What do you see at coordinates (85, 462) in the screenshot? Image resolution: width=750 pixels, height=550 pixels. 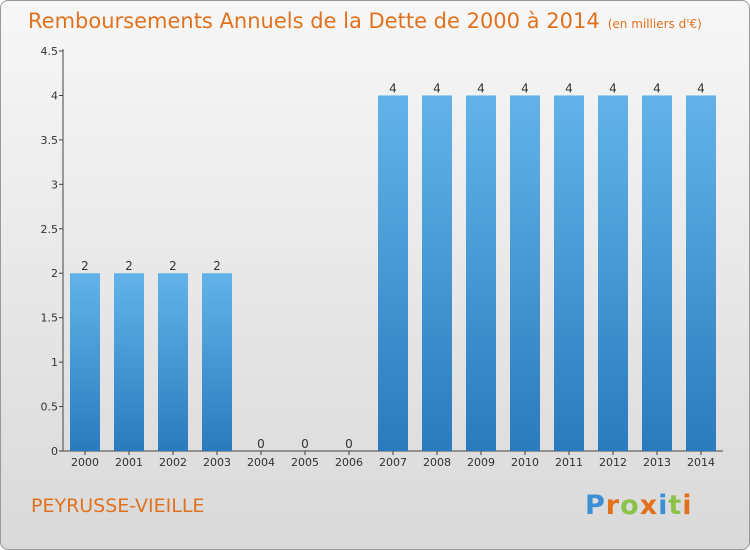 I see `x-tick-label: 2000` at bounding box center [85, 462].